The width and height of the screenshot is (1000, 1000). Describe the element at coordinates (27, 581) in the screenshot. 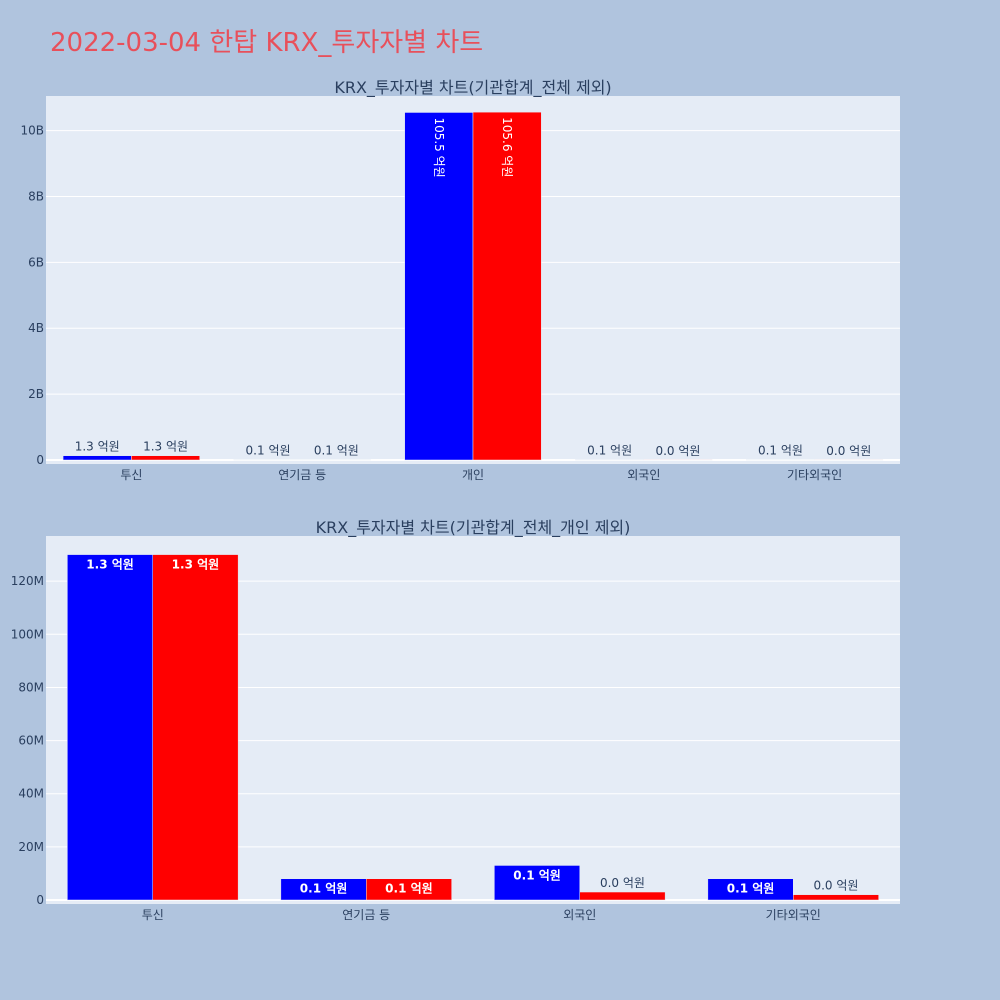

I see `y-tick-label: 120M` at that location.